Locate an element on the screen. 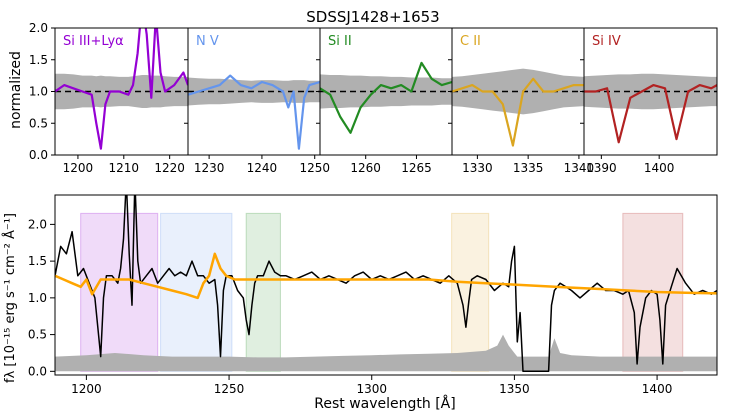 This screenshot has height=415, width=747. bottom-x-axis-label: Rest wavelength [Å] is located at coordinates (384, 403).